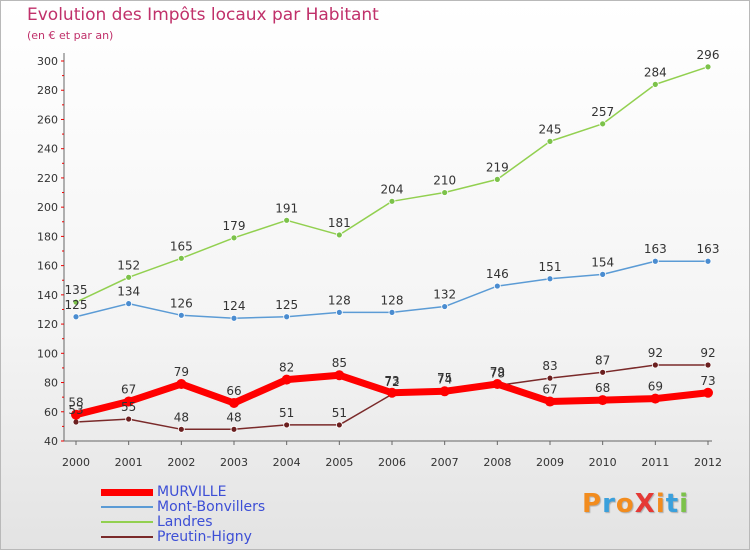 This screenshot has height=551, width=750. Describe the element at coordinates (75, 403) in the screenshot. I see `data-label: 58` at that location.